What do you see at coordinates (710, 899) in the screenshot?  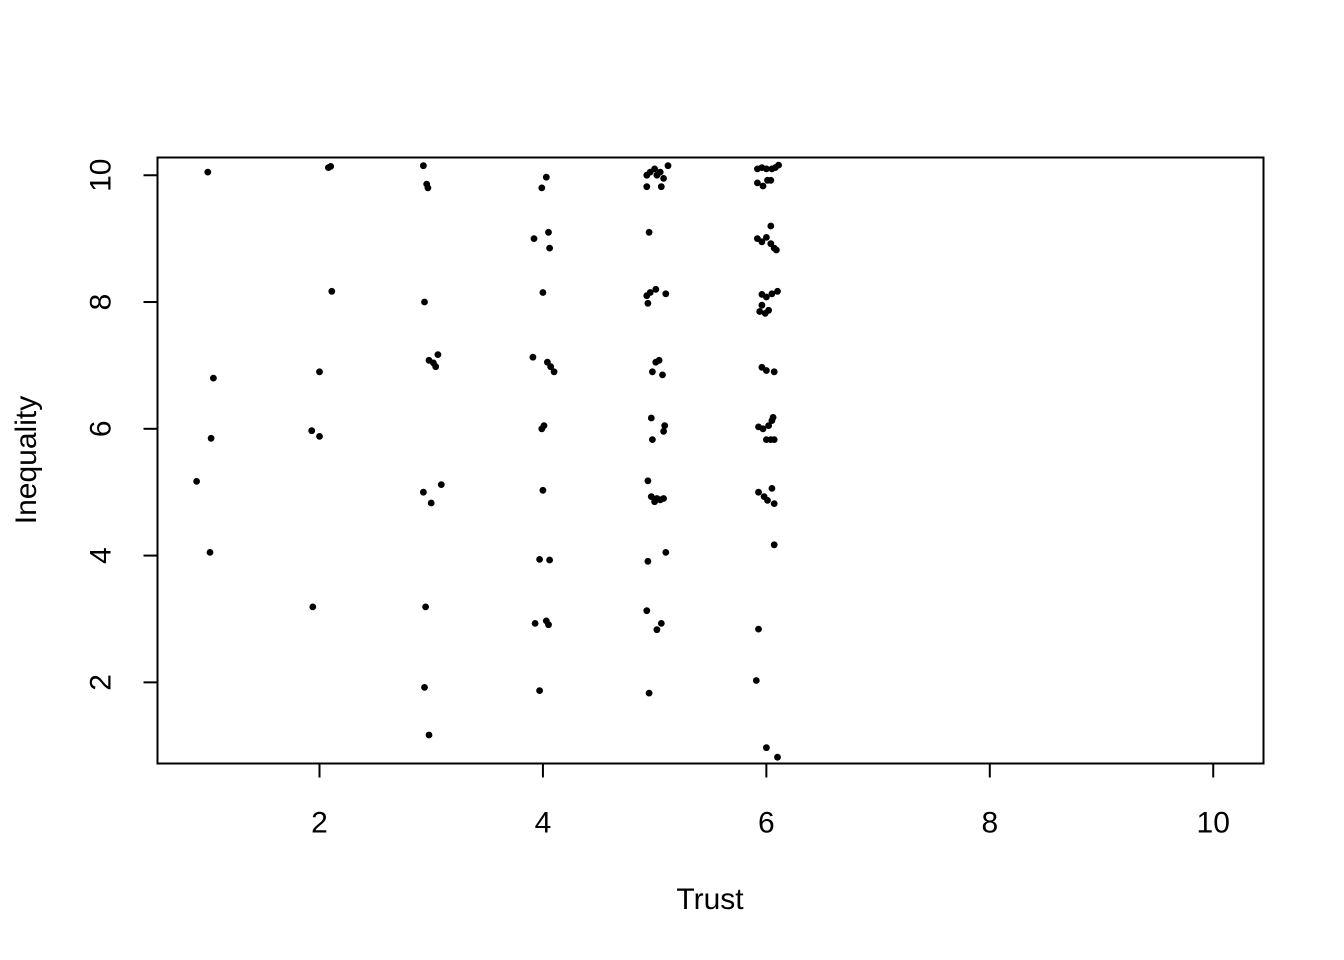 I see `x-axis-title: Trust` at bounding box center [710, 899].